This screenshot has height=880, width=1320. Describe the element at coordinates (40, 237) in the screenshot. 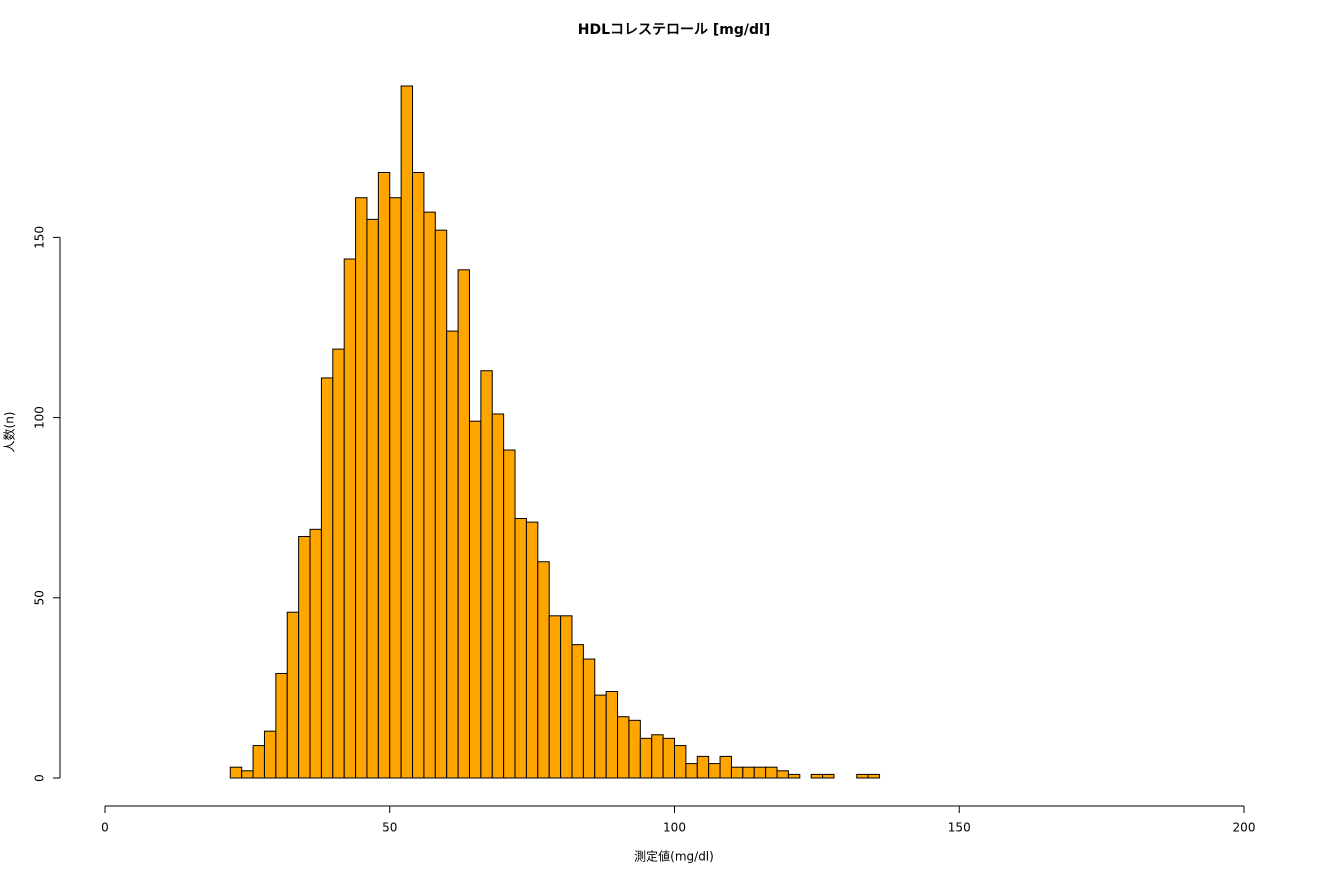

I see `y-tick-label: 150` at that location.